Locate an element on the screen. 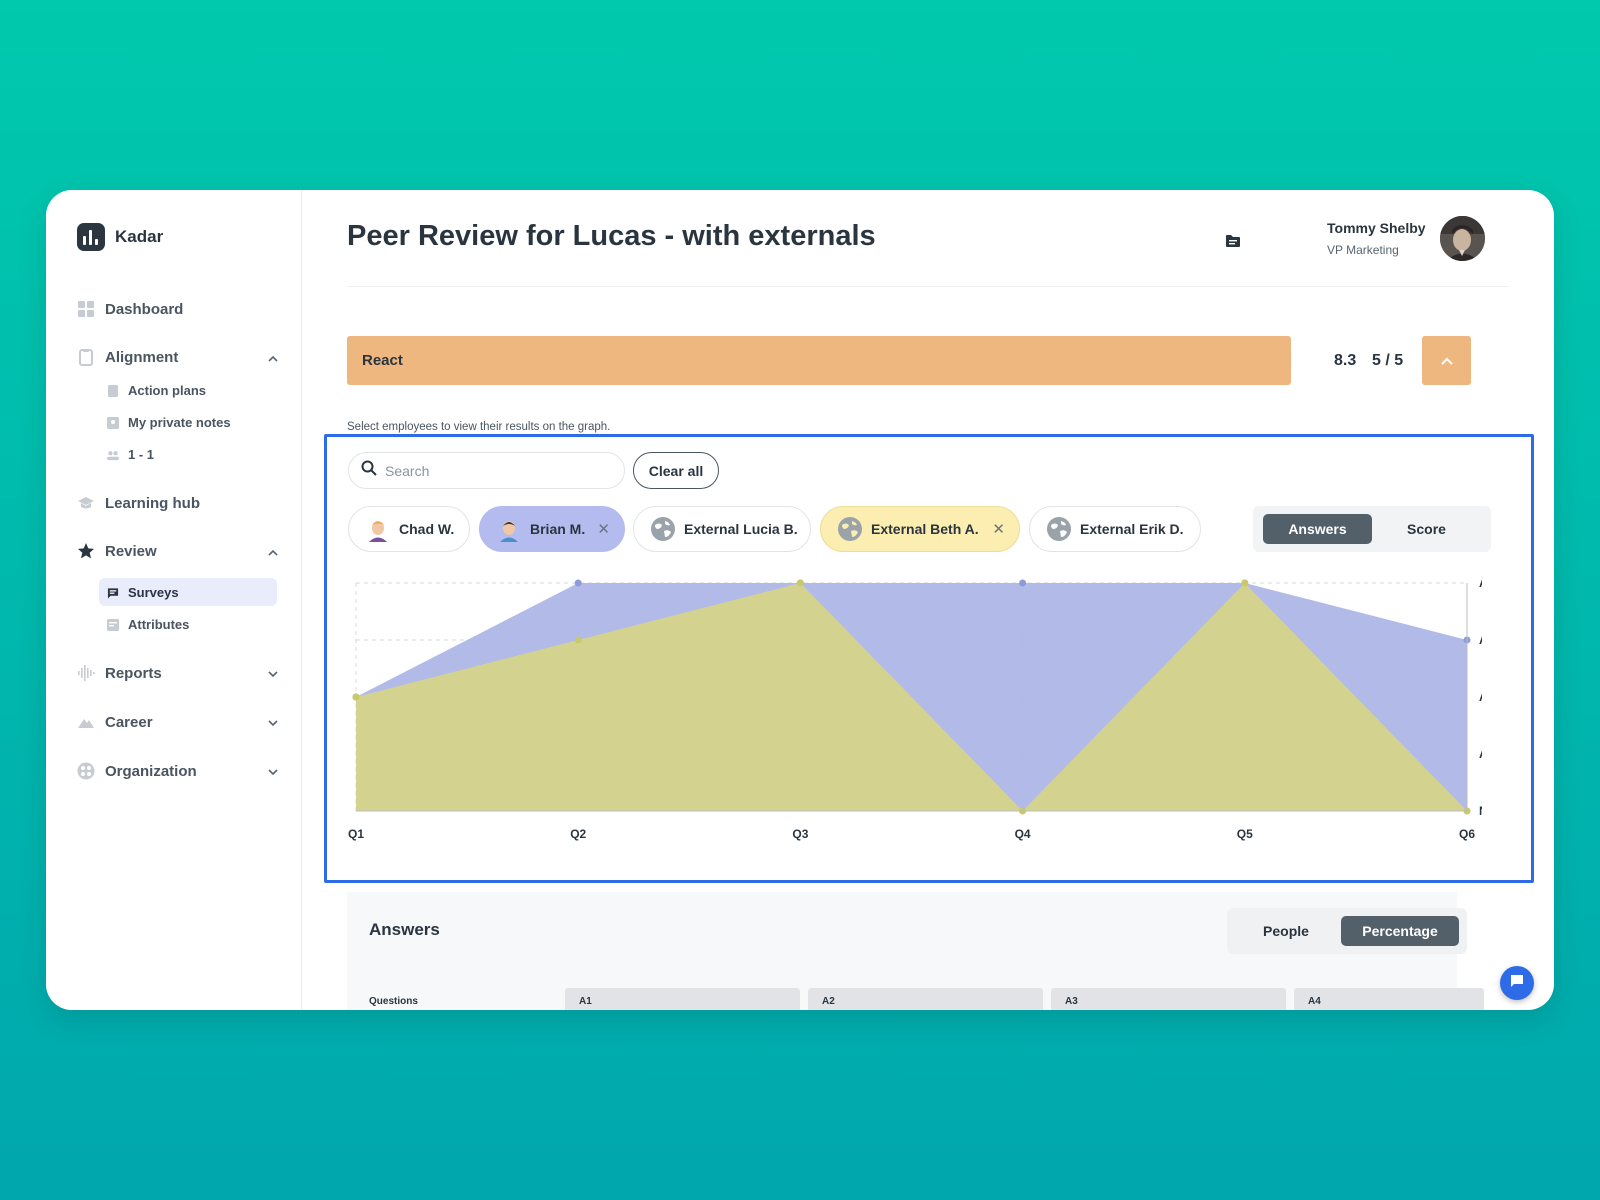  sidebar-item-action-plans: Action plans is located at coordinates (156, 390).